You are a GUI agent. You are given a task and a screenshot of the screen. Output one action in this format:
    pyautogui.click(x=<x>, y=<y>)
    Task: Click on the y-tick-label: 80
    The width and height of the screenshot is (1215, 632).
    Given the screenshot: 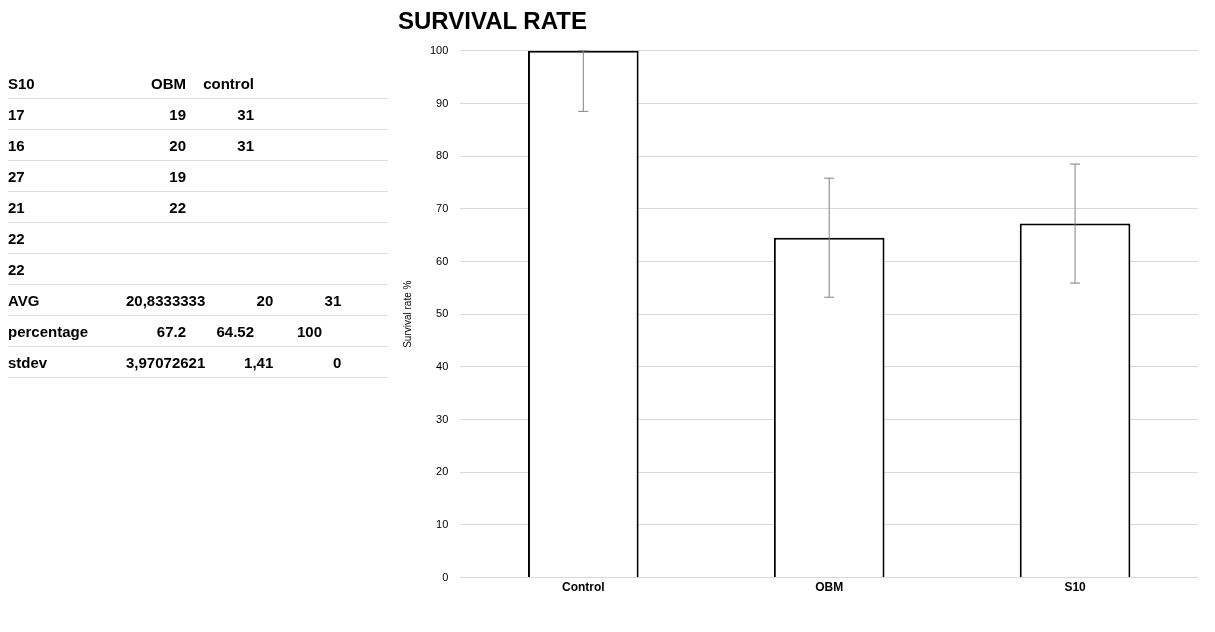 What is the action you would take?
    pyautogui.click(x=442, y=155)
    